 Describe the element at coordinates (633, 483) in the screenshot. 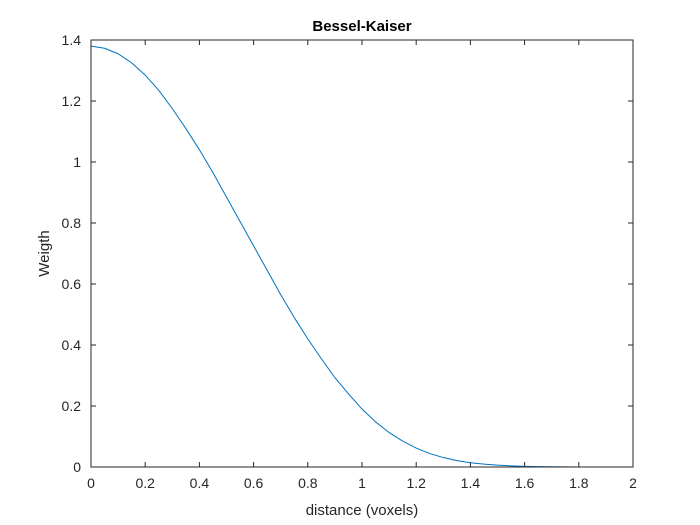

I see `x-tick-label: 2` at that location.